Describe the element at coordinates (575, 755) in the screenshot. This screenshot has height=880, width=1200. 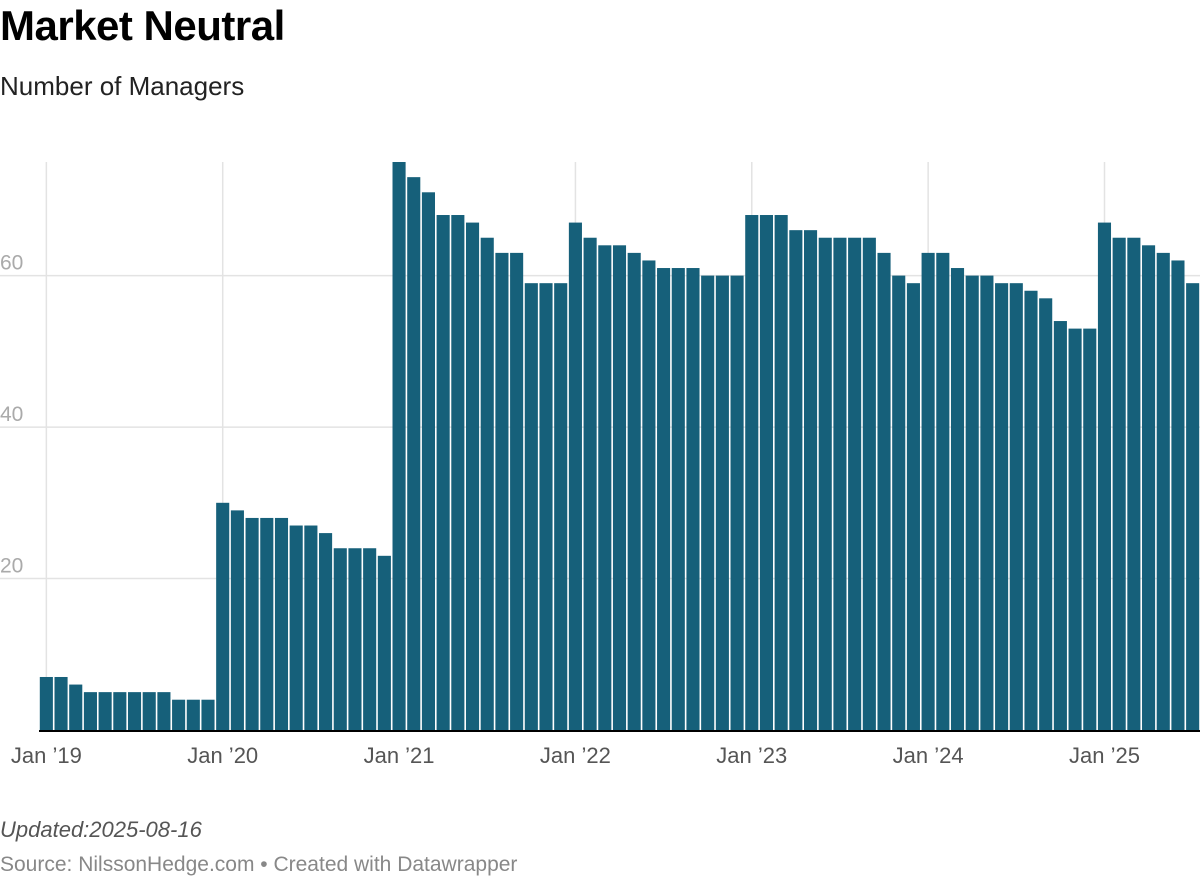
I see `x-tick-label: Jan ’22` at that location.